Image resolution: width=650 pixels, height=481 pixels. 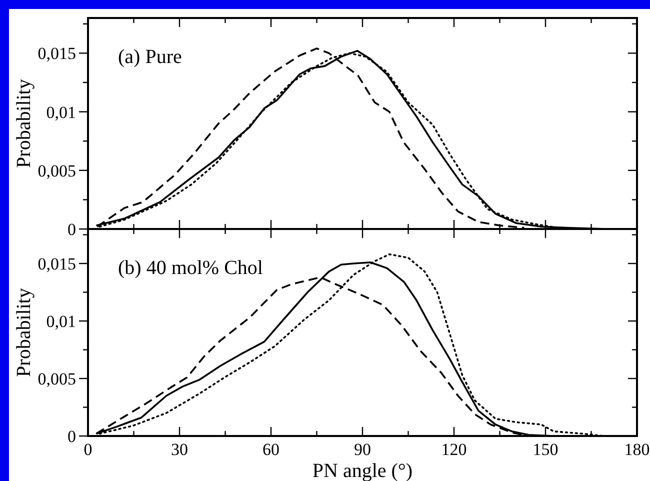 What do you see at coordinates (179, 449) in the screenshot?
I see `x-tick-label: 30` at bounding box center [179, 449].